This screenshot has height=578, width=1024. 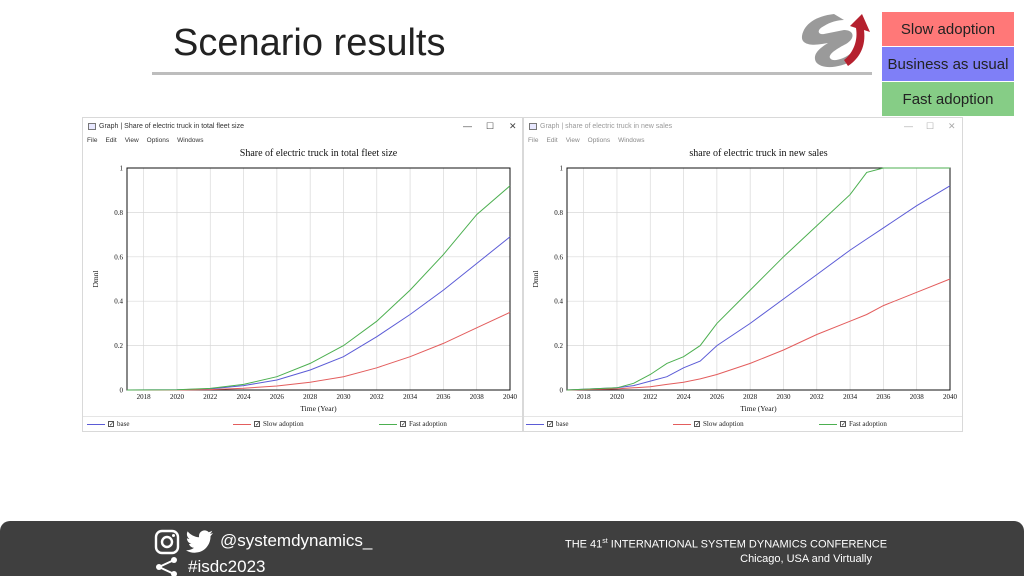 I want to click on title-underline, so click(x=512, y=73).